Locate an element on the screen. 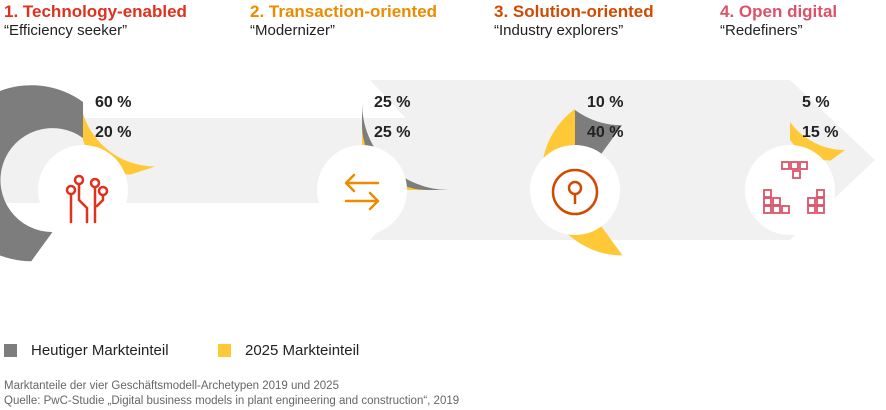 The image size is (886, 410). label-current-1: 60 % is located at coordinates (113, 102).